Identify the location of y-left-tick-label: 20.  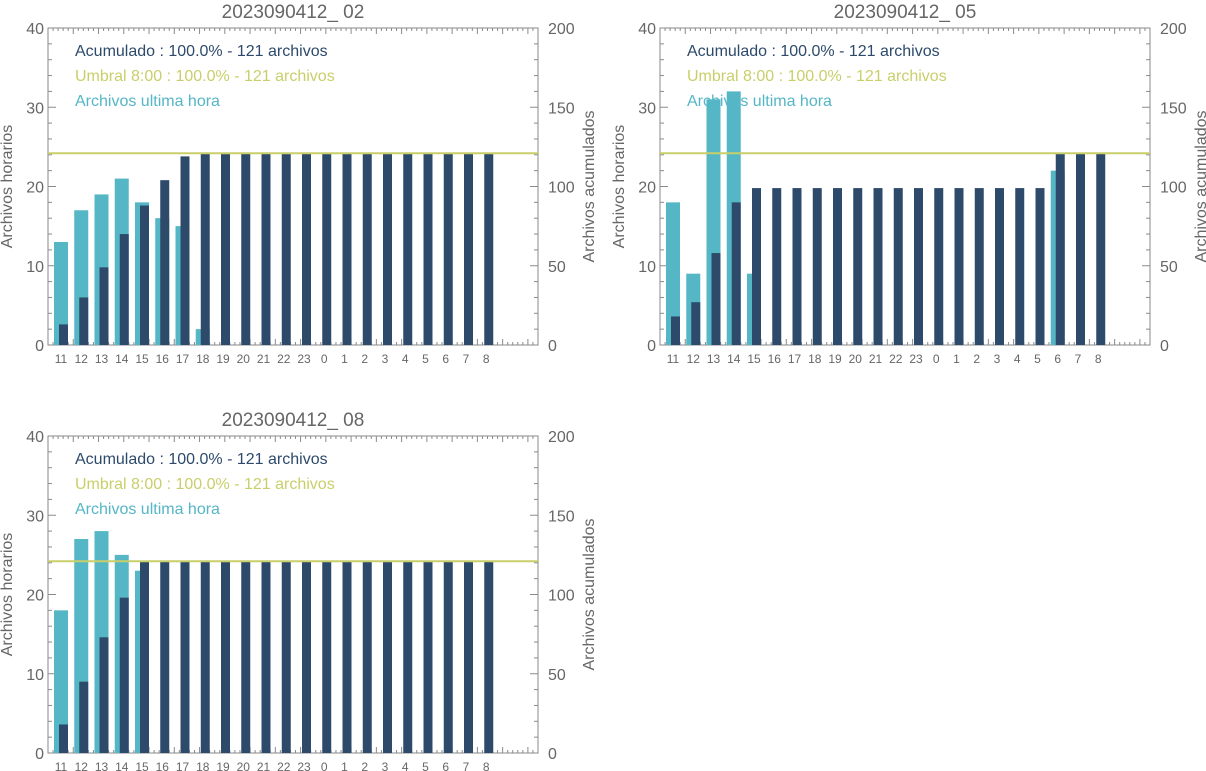
(647, 188).